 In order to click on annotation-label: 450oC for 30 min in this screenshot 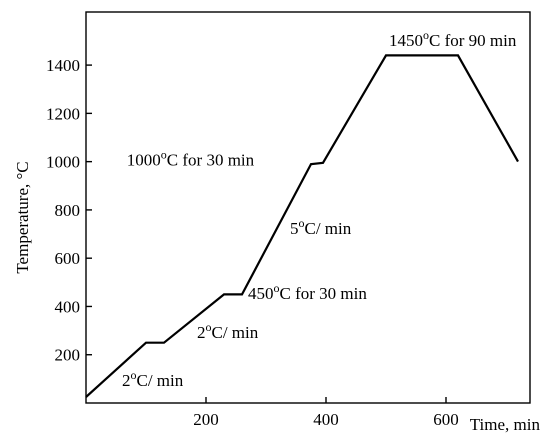, I will do `click(307, 292)`.